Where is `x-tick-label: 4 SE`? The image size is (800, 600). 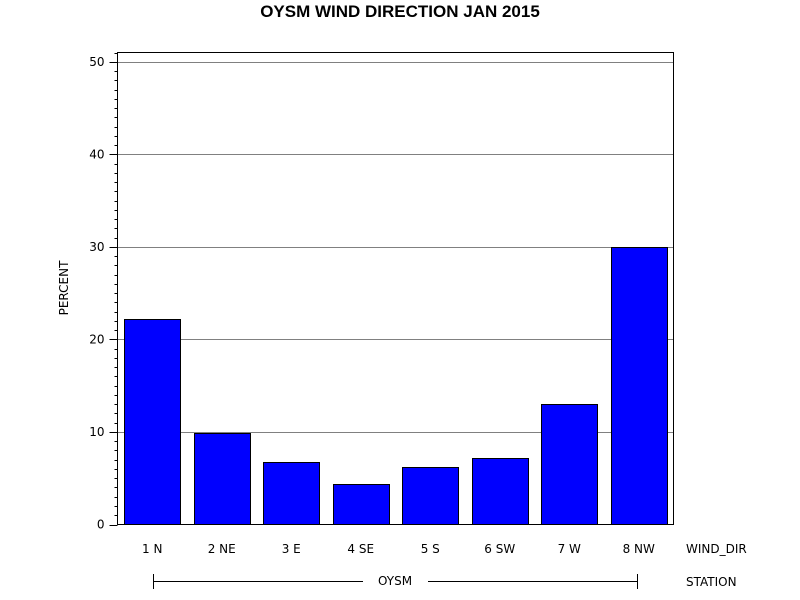
x-tick-label: 4 SE is located at coordinates (360, 549).